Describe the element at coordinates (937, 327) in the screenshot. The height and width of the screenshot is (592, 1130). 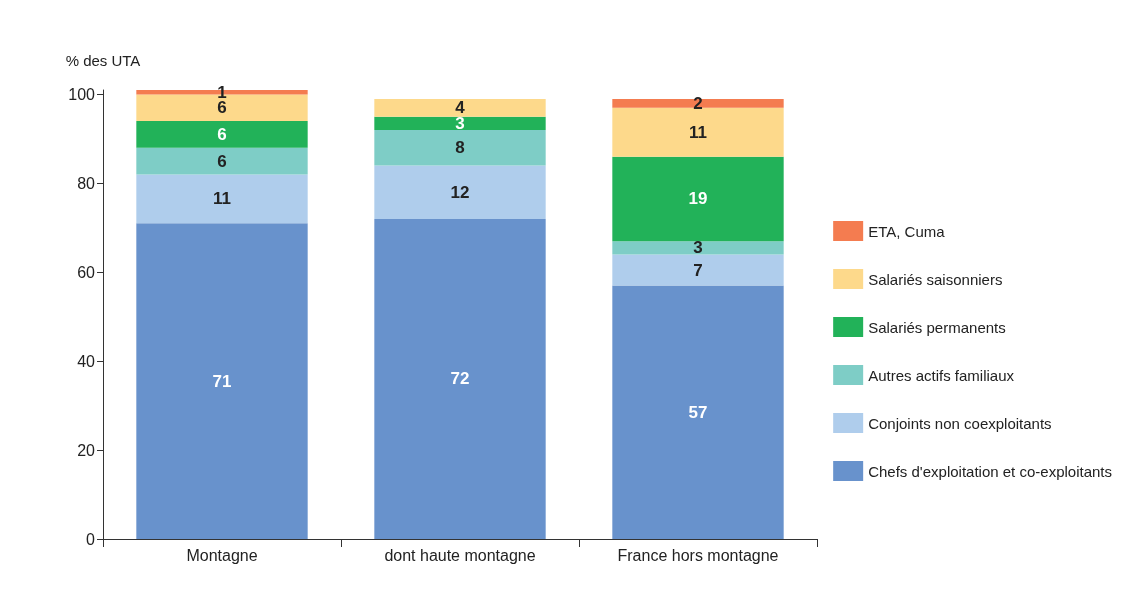
I see `legend-label: Salariés permanents` at that location.